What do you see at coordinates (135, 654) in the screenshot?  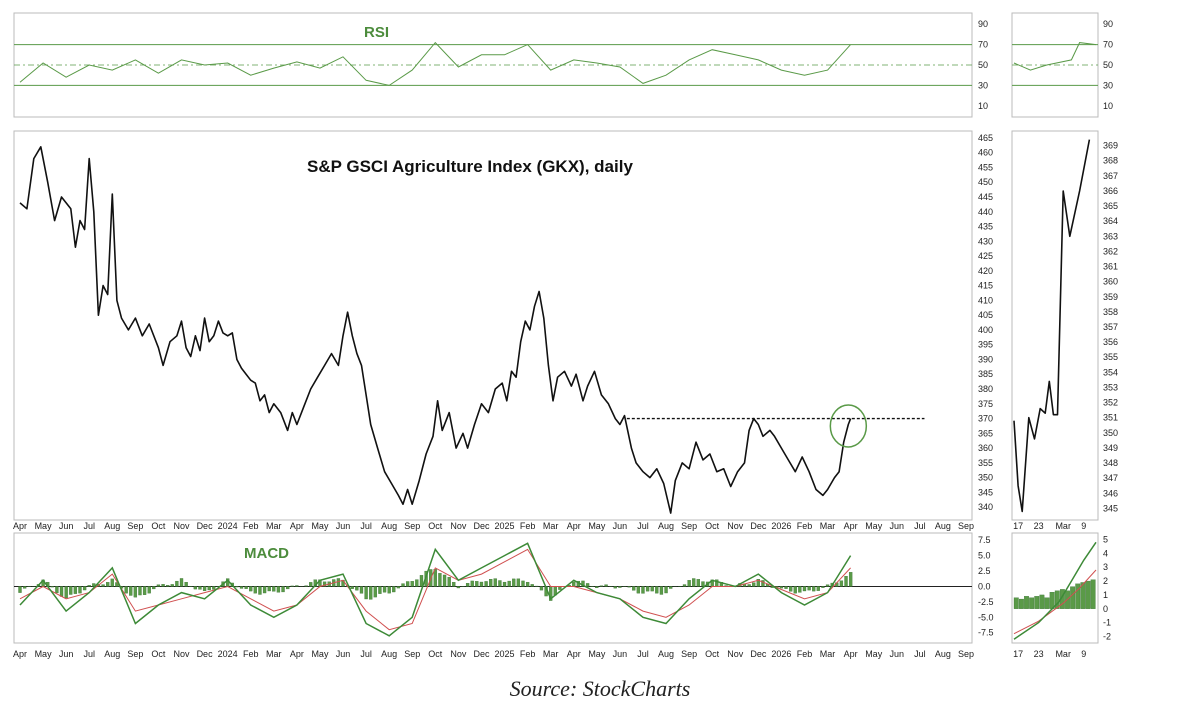 I see `macd-x-tick: Sep` at bounding box center [135, 654].